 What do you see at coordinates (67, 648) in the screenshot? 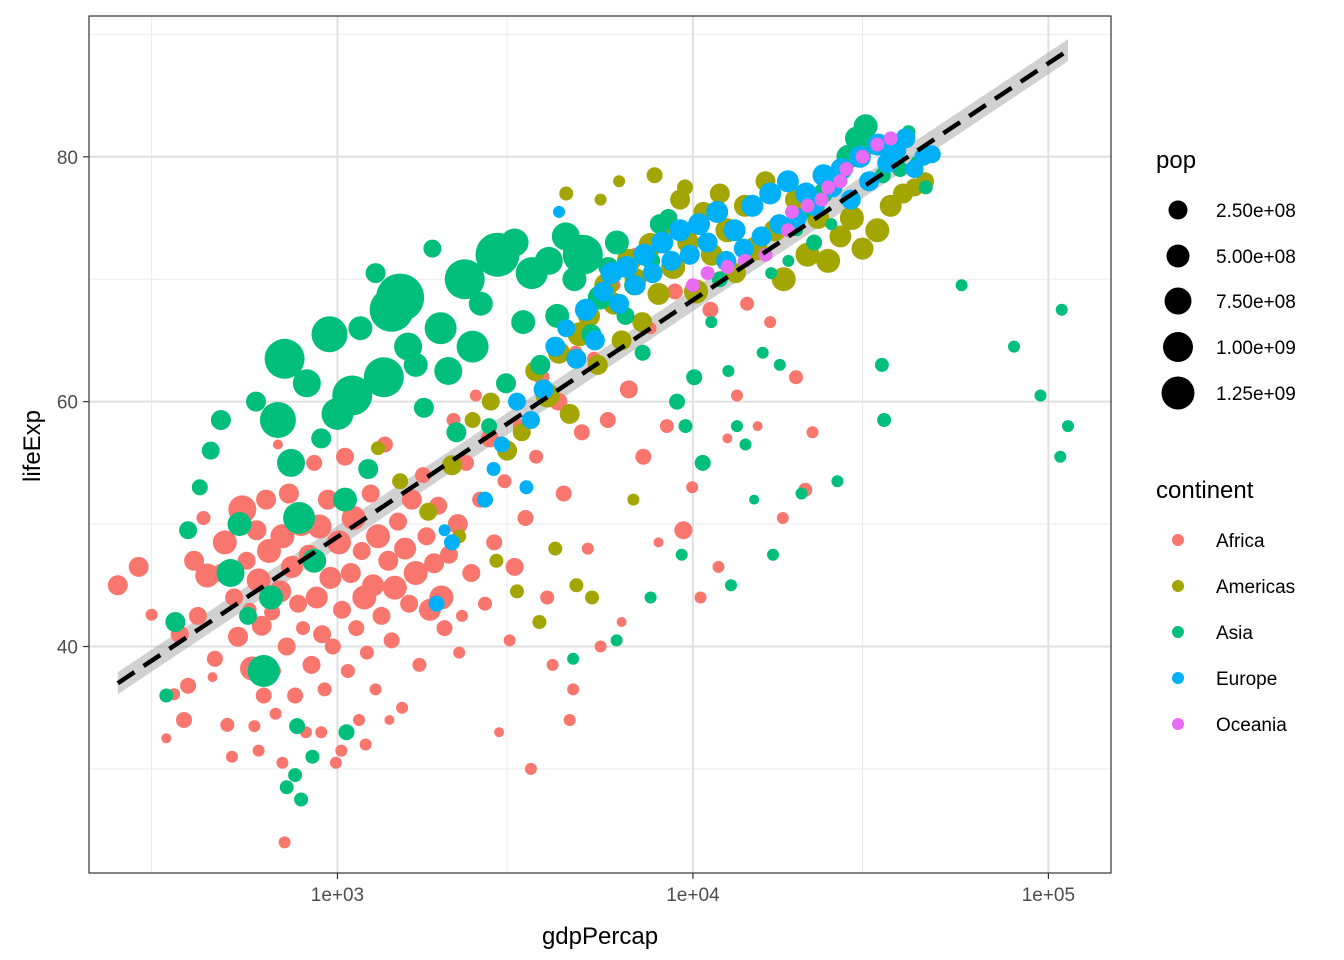
I see `y-tick-label: 40` at bounding box center [67, 648].